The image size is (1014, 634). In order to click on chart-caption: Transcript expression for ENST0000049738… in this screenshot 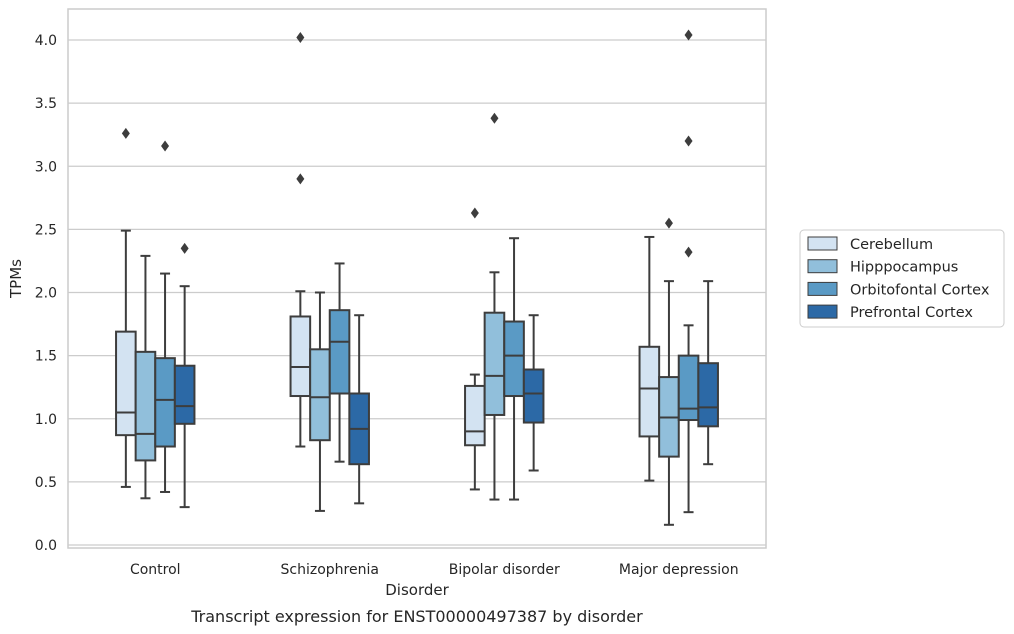, I will do `click(416, 616)`.